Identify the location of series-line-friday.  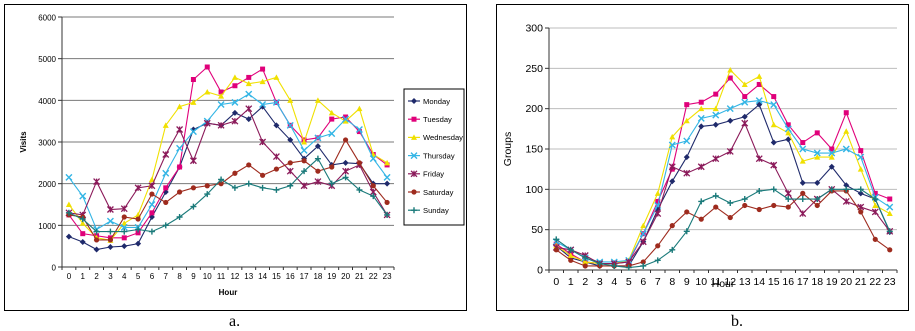
(228, 161).